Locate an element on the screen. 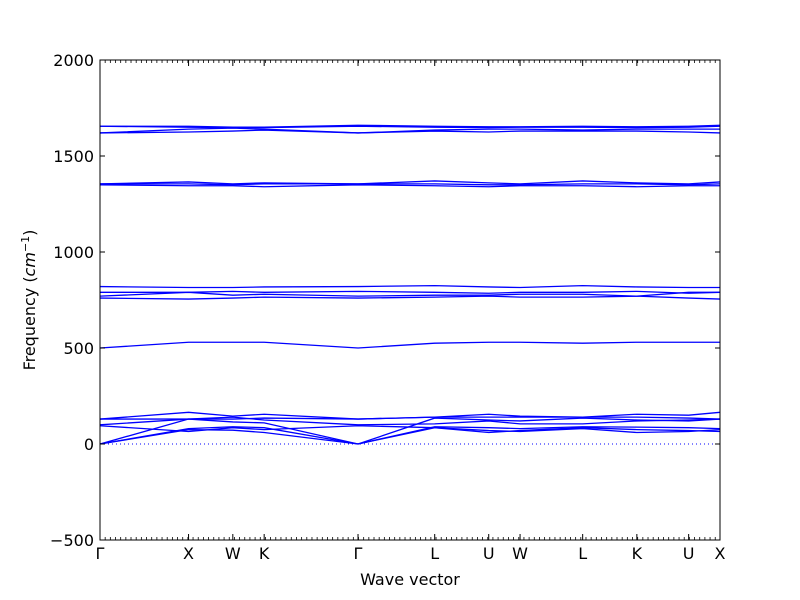 The image size is (800, 600). y-tick-label: 0 is located at coordinates (89, 444).